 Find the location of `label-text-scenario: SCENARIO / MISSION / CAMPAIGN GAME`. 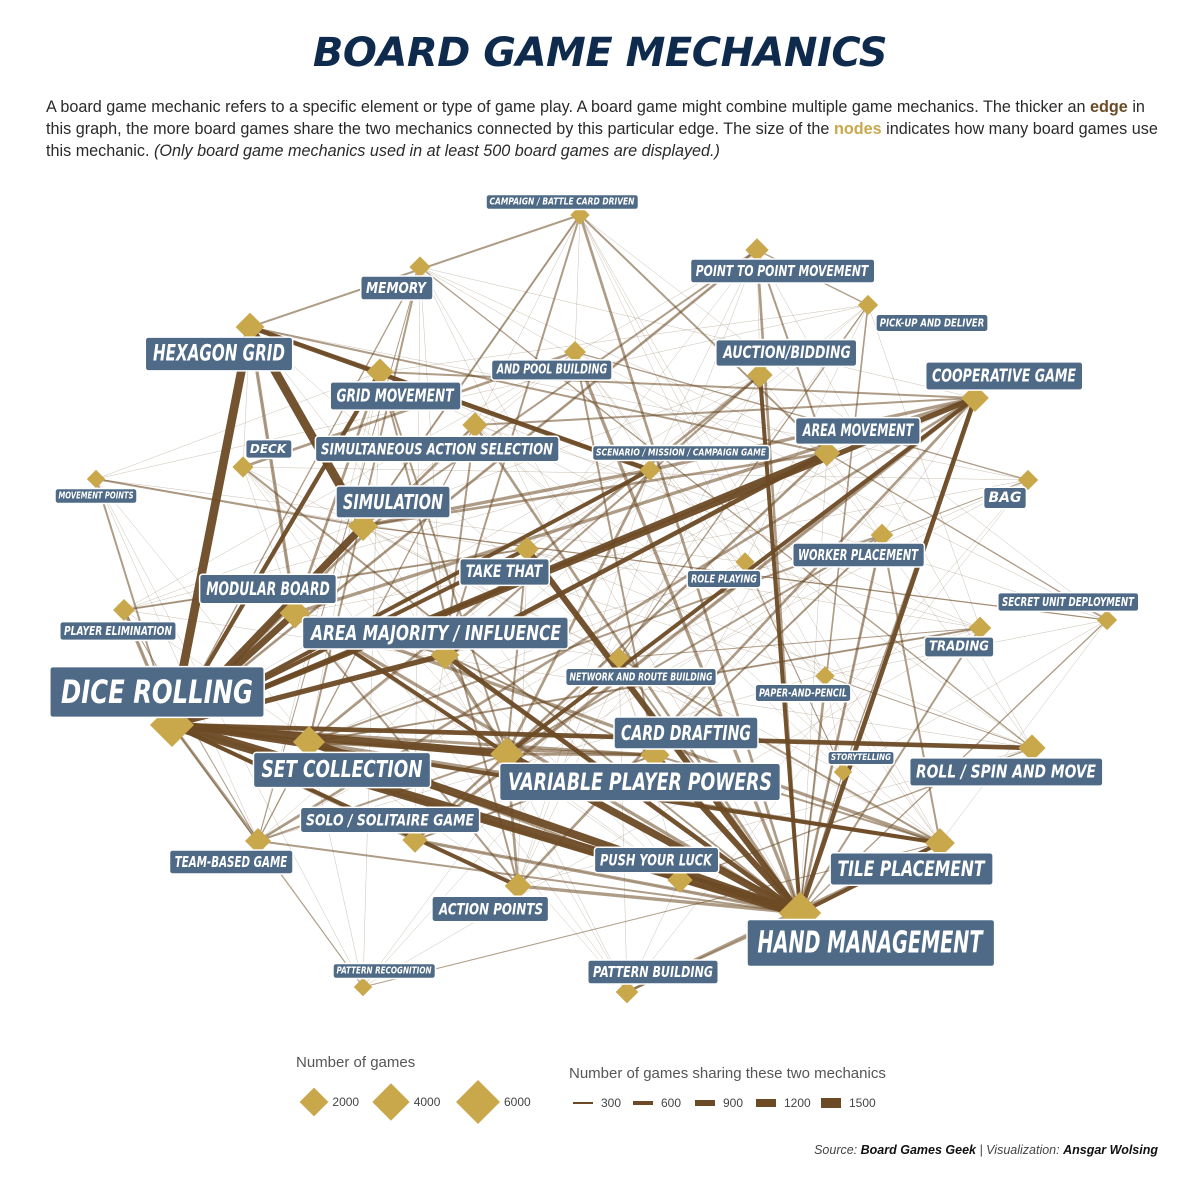

label-text-scenario: SCENARIO / MISSION / CAMPAIGN GAME is located at coordinates (681, 453).